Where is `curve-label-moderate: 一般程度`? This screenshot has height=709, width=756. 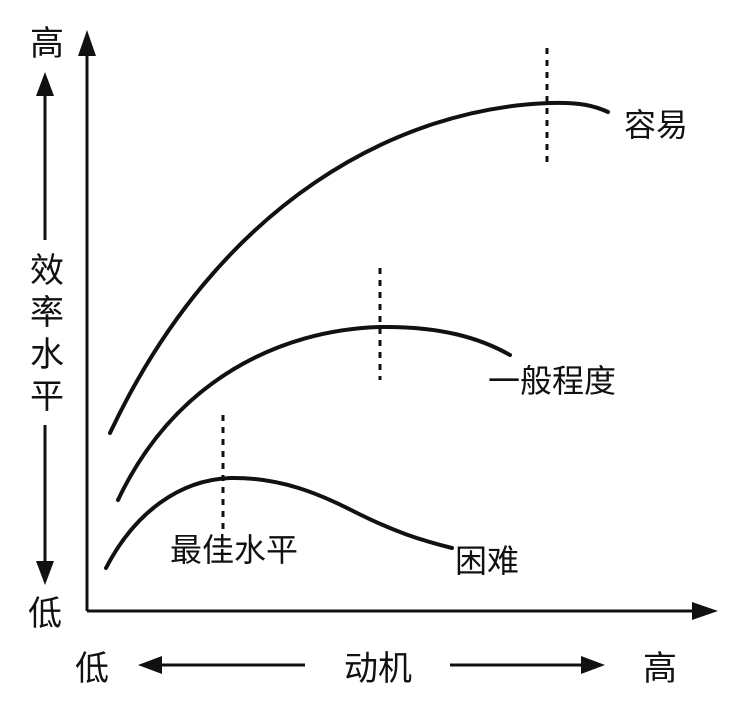
curve-label-moderate: 一般程度 is located at coordinates (552, 381).